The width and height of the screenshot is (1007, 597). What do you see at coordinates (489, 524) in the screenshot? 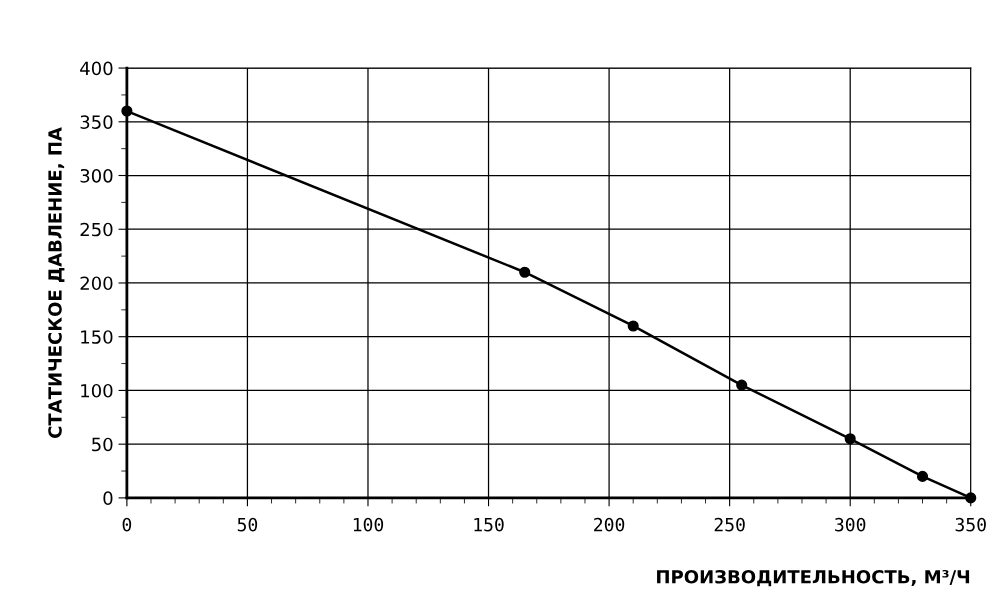
I see `x-tick-label: 150` at bounding box center [489, 524].